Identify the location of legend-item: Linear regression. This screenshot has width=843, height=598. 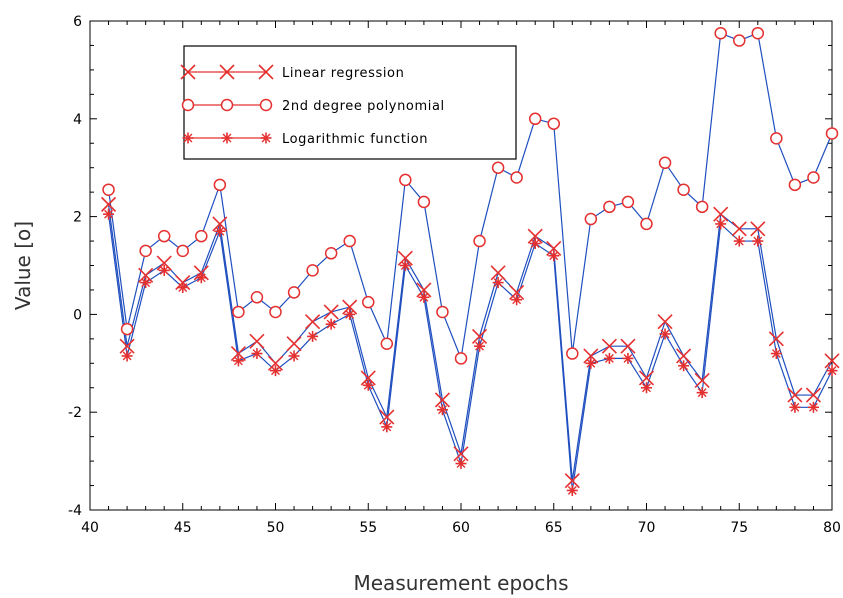
(292, 72).